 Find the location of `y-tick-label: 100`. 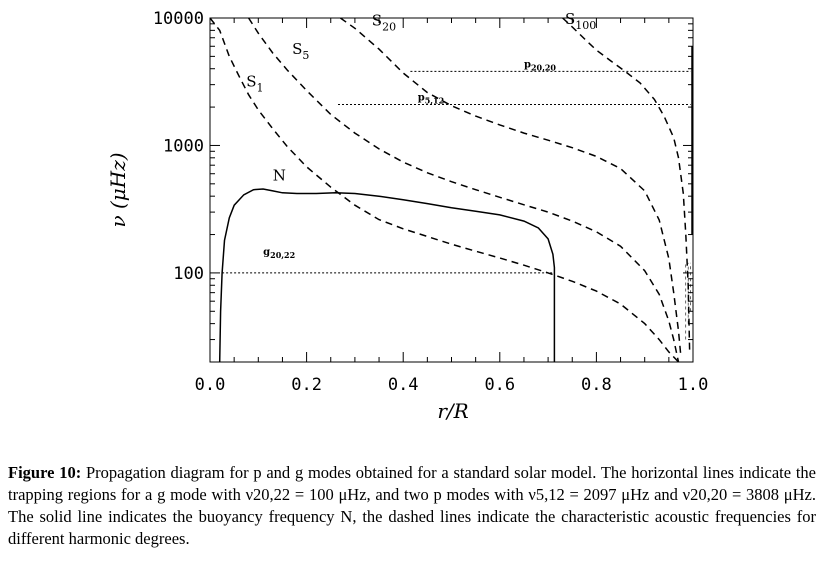

y-tick-label: 100 is located at coordinates (188, 274).